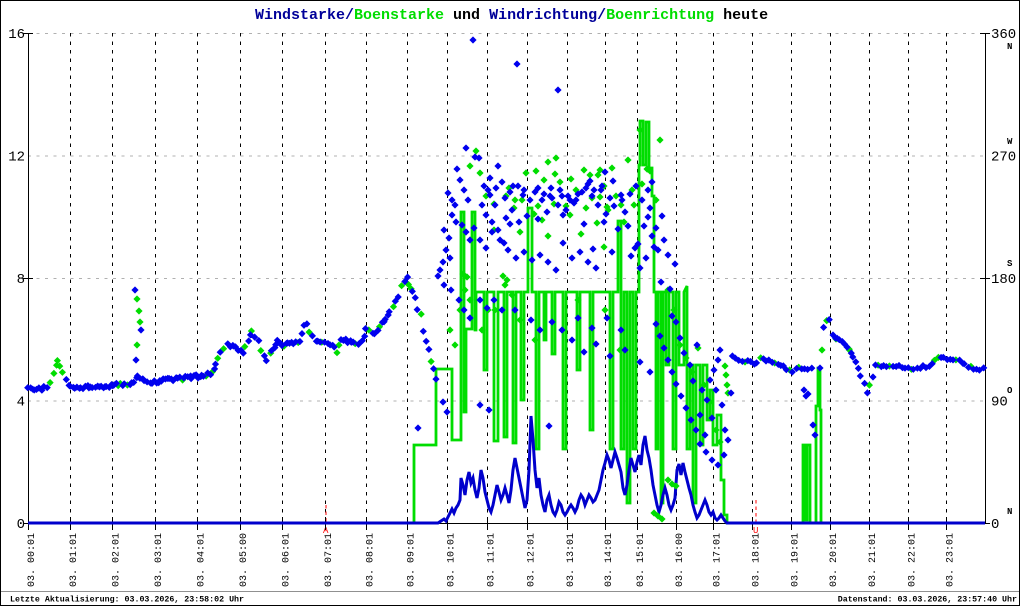 This screenshot has height=611, width=1020. What do you see at coordinates (452, 560) in the screenshot?
I see `svg-text: 03. 10:01` at bounding box center [452, 560].